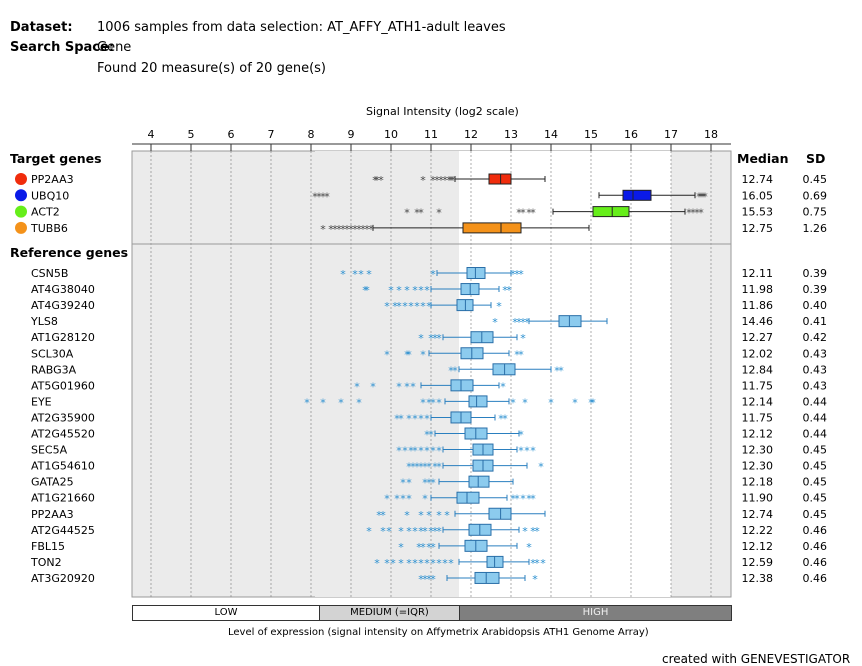  Describe the element at coordinates (343, 229) in the screenshot. I see `outlier-target-3-4: *` at that location.